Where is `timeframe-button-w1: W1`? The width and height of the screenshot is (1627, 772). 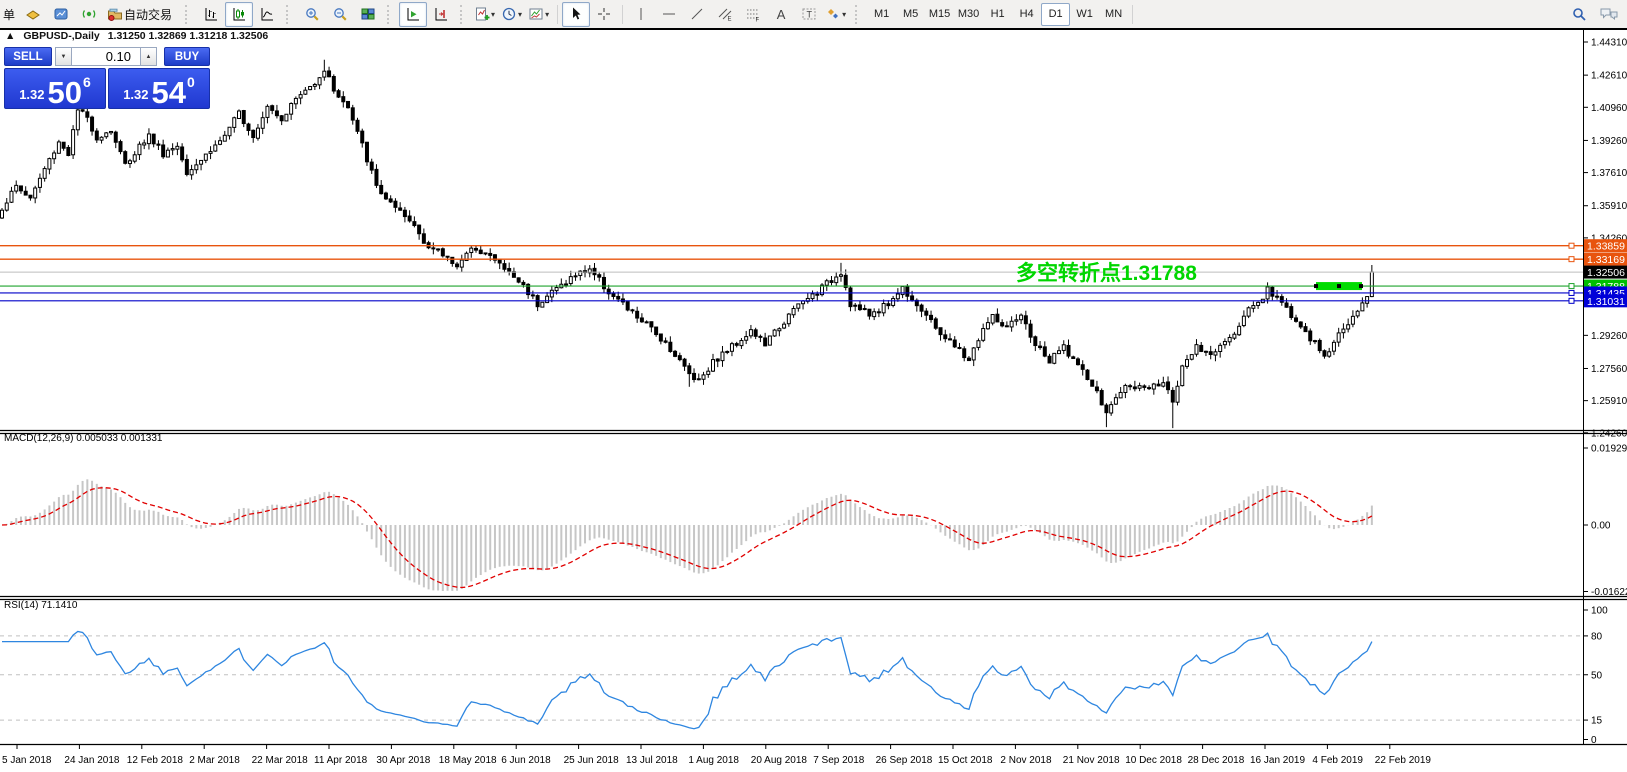
timeframe-button-w1: W1 is located at coordinates (1084, 14).